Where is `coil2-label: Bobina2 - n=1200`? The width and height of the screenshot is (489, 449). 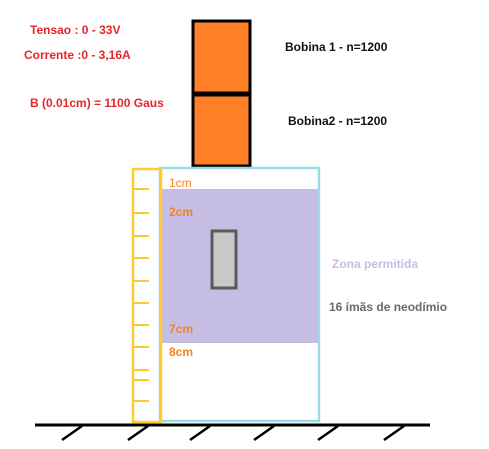 coil2-label: Bobina2 - n=1200 is located at coordinates (338, 121).